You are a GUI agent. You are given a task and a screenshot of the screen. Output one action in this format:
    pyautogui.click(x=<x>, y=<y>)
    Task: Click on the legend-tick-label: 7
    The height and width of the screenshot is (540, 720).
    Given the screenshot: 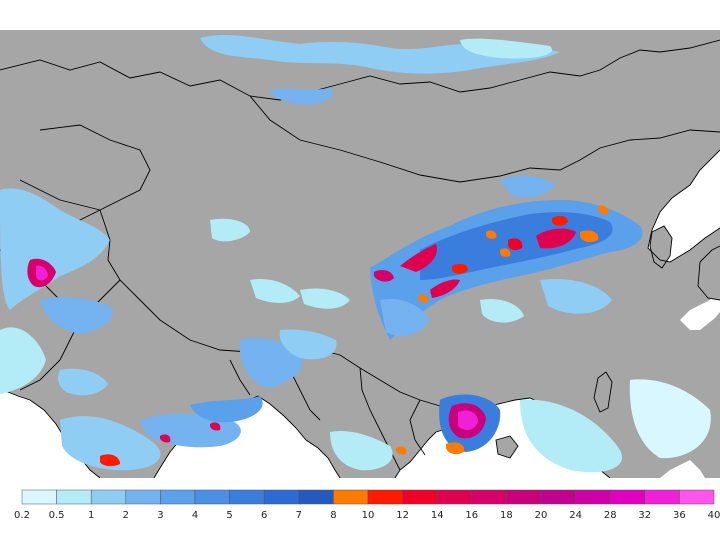 What is the action you would take?
    pyautogui.click(x=299, y=515)
    